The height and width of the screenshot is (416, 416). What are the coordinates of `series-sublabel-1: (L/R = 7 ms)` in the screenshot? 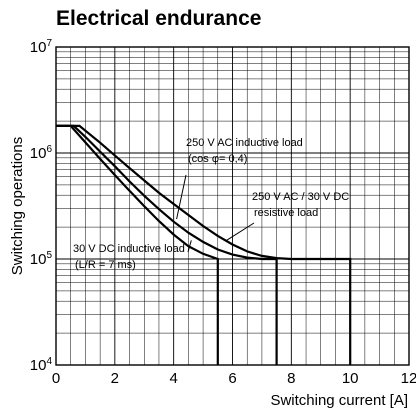 It's located at (105, 265).